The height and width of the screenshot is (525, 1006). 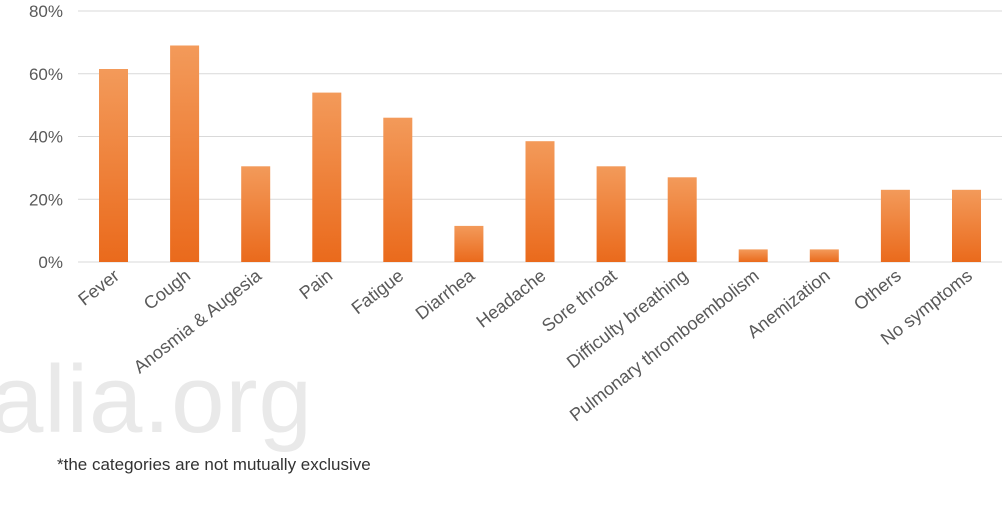 I want to click on x-tick-label: Anosmia & Augesia, so click(x=198, y=321).